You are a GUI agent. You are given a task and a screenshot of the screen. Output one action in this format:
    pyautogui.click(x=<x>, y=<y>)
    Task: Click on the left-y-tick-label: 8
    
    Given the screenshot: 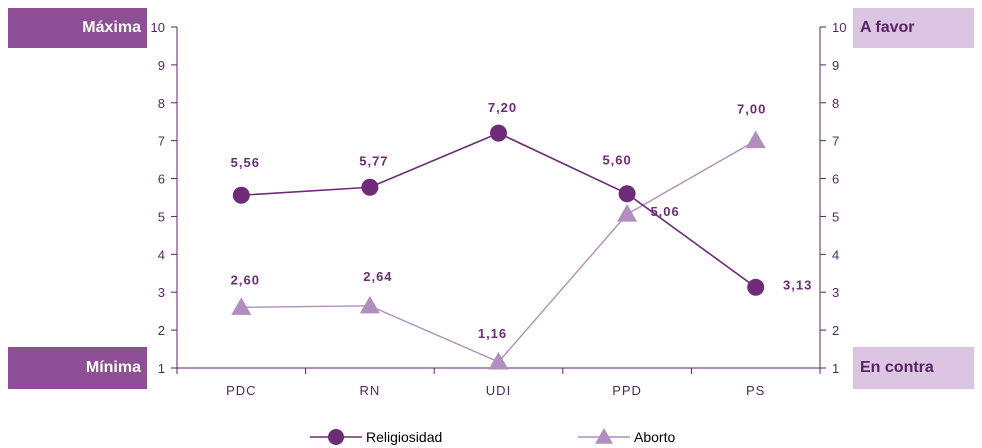 What is the action you would take?
    pyautogui.click(x=161, y=103)
    